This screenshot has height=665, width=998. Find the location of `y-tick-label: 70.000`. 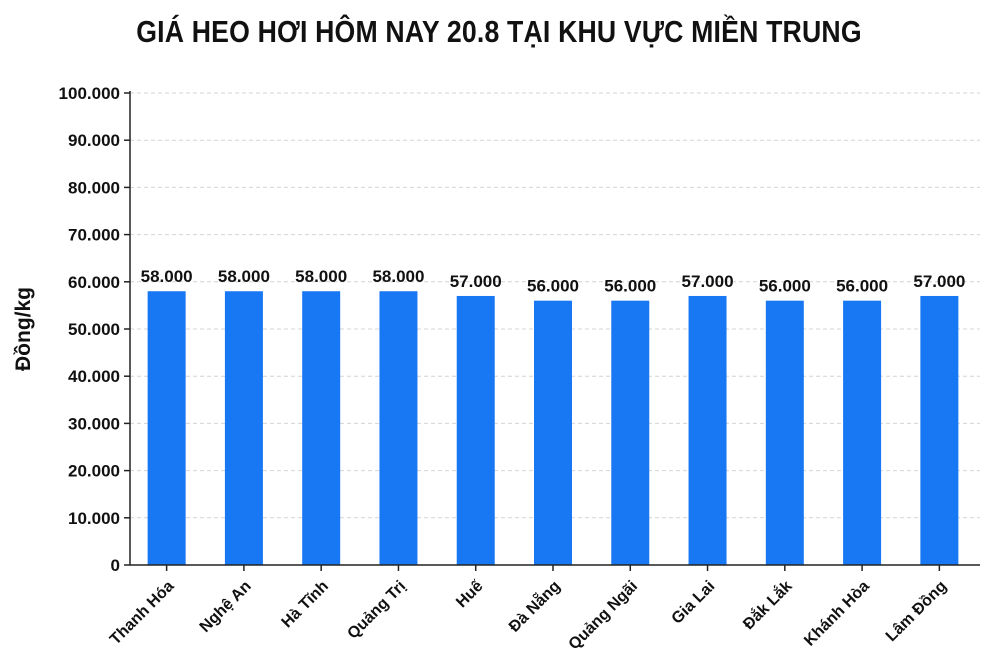

y-tick-label: 70.000 is located at coordinates (94, 235).